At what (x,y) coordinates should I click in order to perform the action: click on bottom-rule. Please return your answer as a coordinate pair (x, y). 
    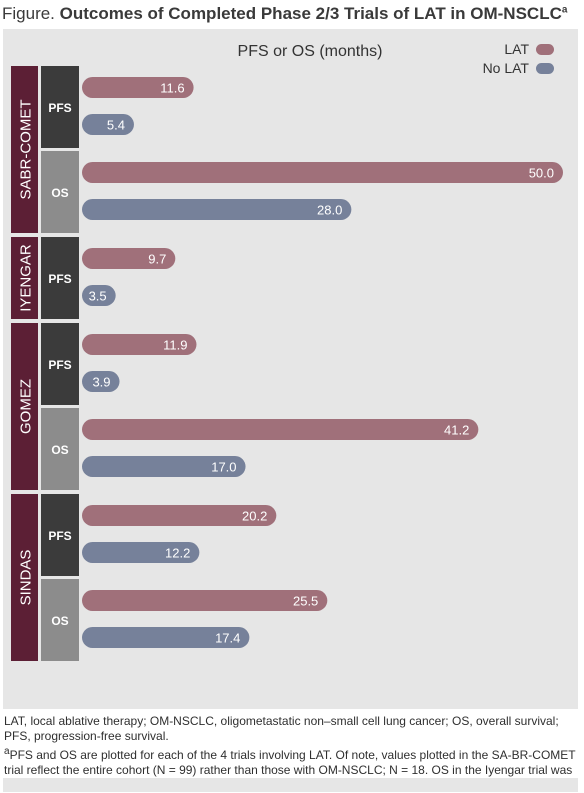
    Looking at the image, I should click on (290, 785).